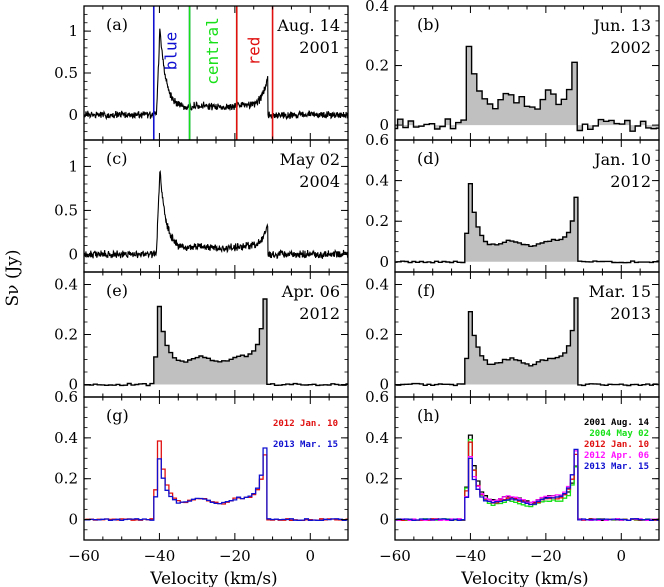 The width and height of the screenshot is (664, 587). Describe the element at coordinates (621, 25) in the screenshot. I see `date-label-b: Jun. 13` at that location.